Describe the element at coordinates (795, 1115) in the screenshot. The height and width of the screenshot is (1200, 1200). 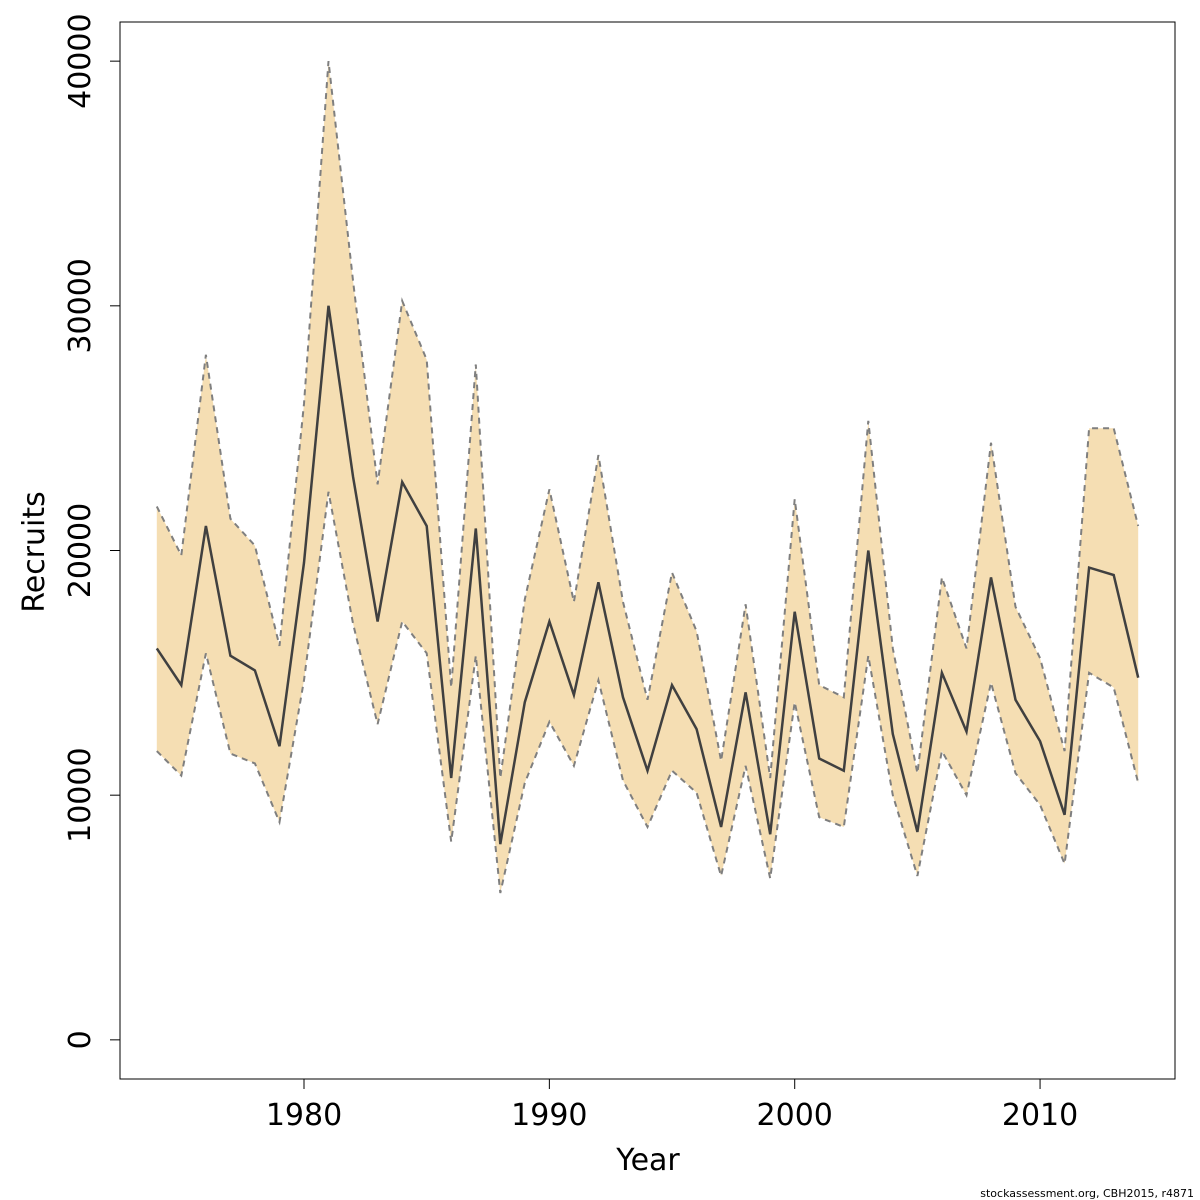
I see `x-tick-label: 2000` at that location.